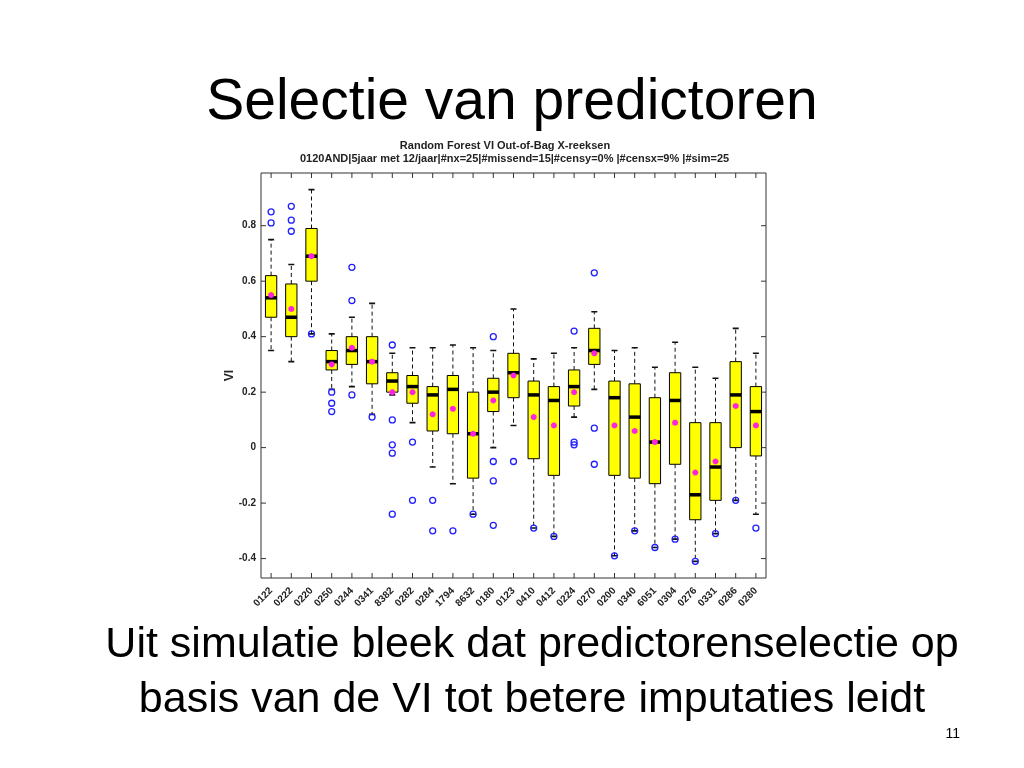 This screenshot has width=1024, height=768. What do you see at coordinates (512, 99) in the screenshot?
I see `text: Selectie van predictoren` at bounding box center [512, 99].